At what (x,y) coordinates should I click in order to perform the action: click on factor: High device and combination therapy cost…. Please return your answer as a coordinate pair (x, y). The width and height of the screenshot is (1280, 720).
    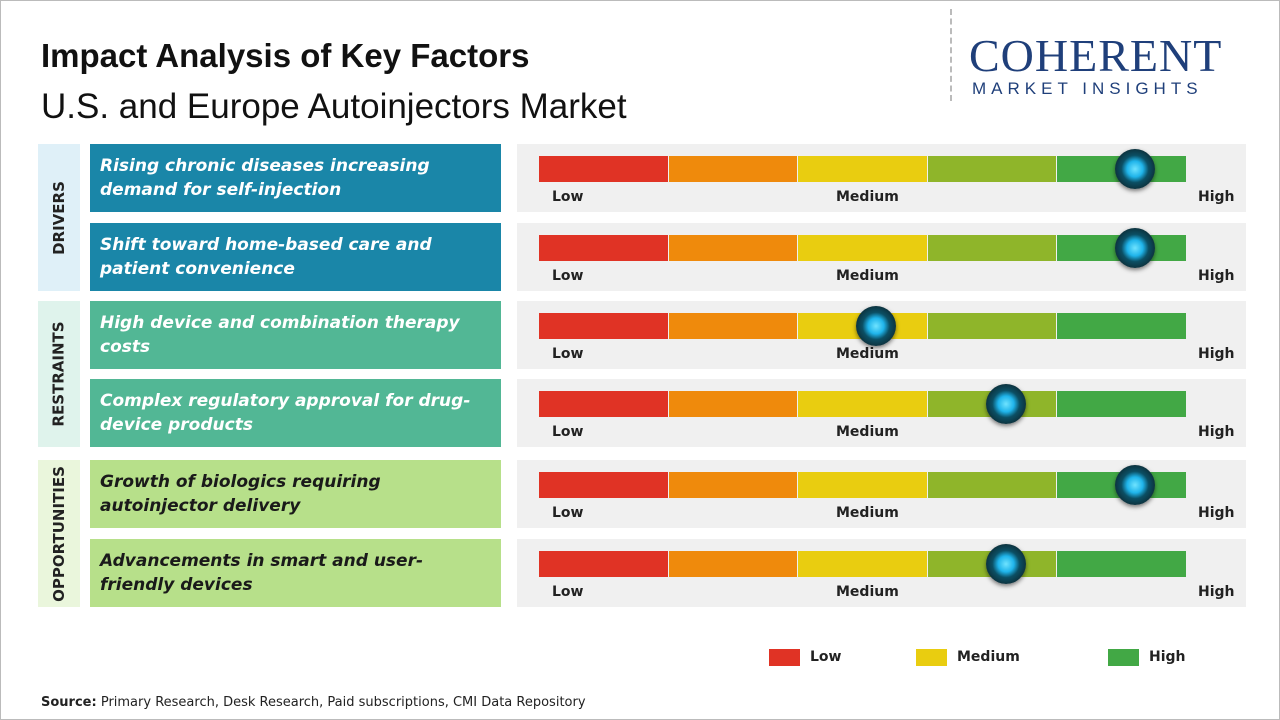
    Looking at the image, I should click on (295, 335).